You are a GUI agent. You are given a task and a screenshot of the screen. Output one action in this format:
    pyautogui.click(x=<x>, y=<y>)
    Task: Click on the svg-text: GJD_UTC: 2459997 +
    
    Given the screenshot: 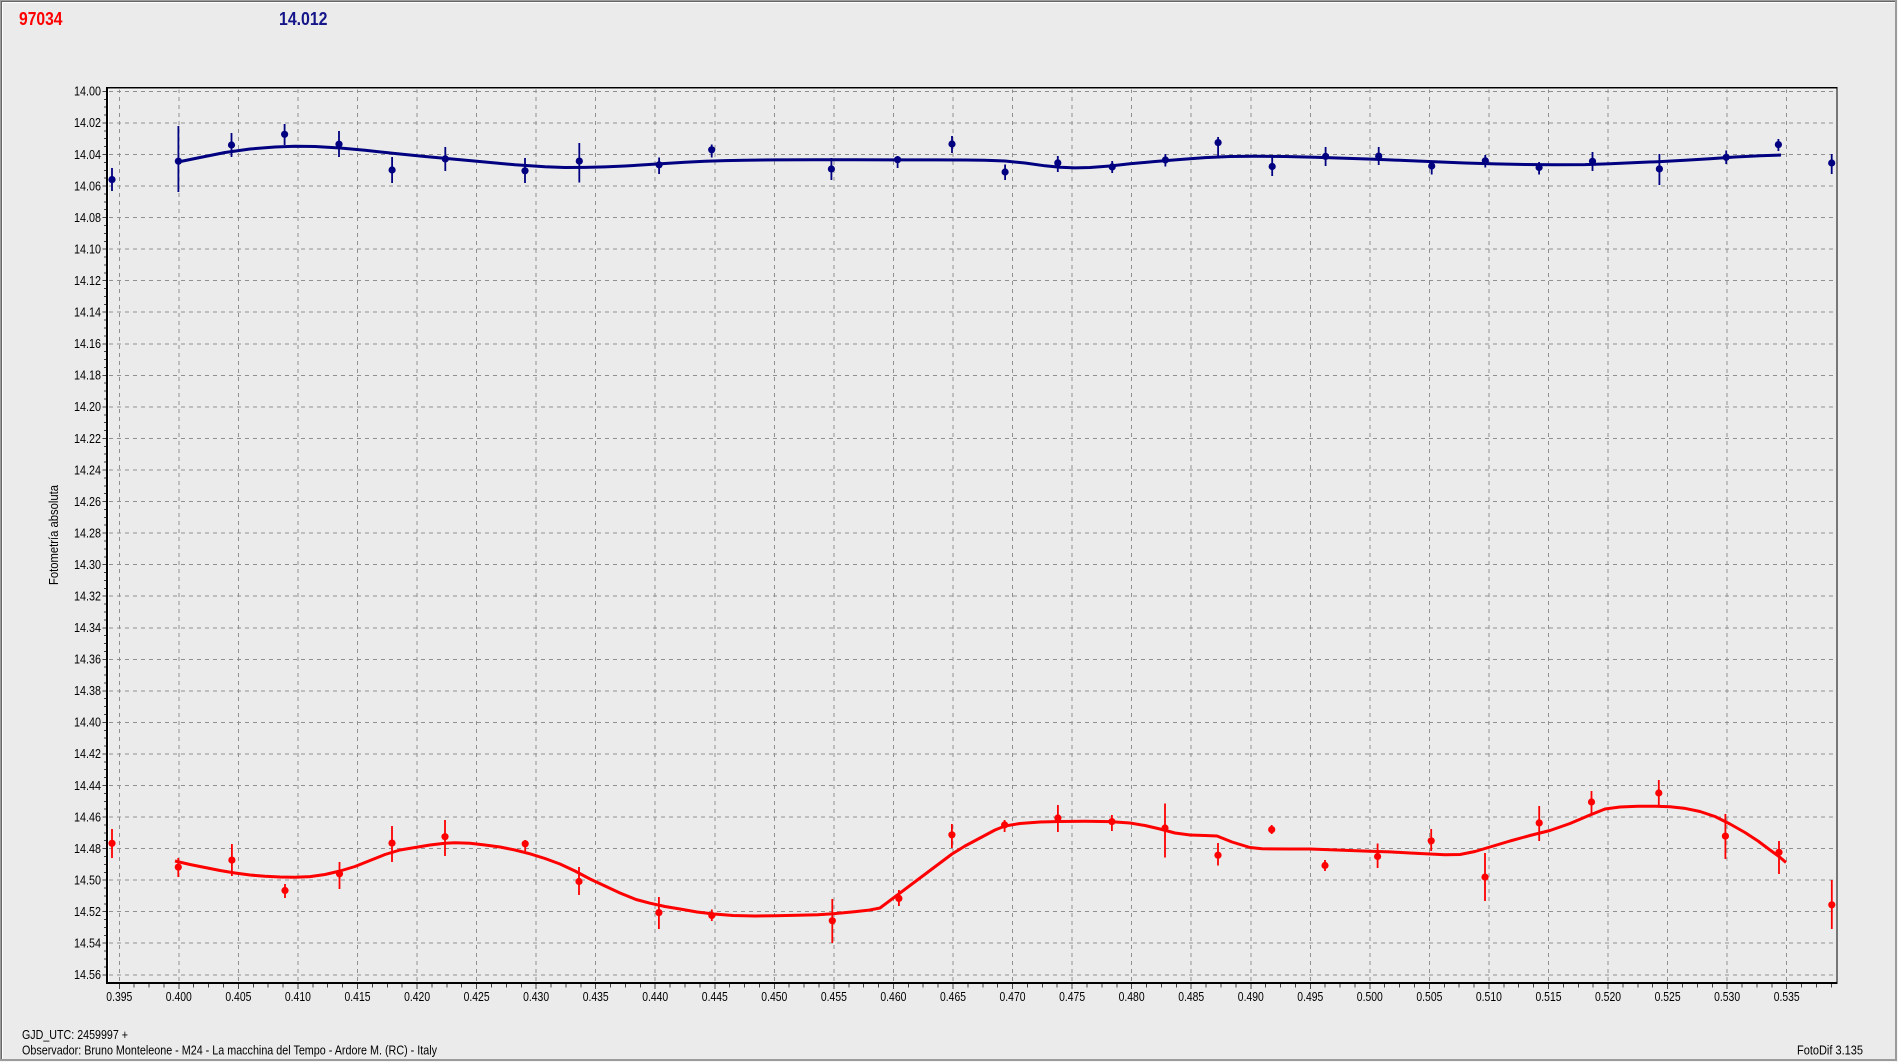 What is the action you would take?
    pyautogui.click(x=75, y=1034)
    